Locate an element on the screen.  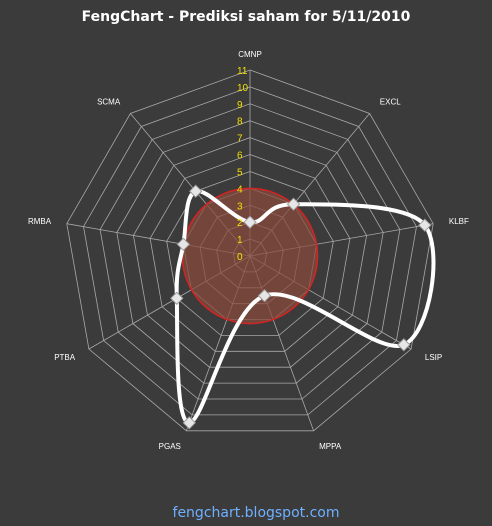
reference-circle-layer is located at coordinates (250, 256).